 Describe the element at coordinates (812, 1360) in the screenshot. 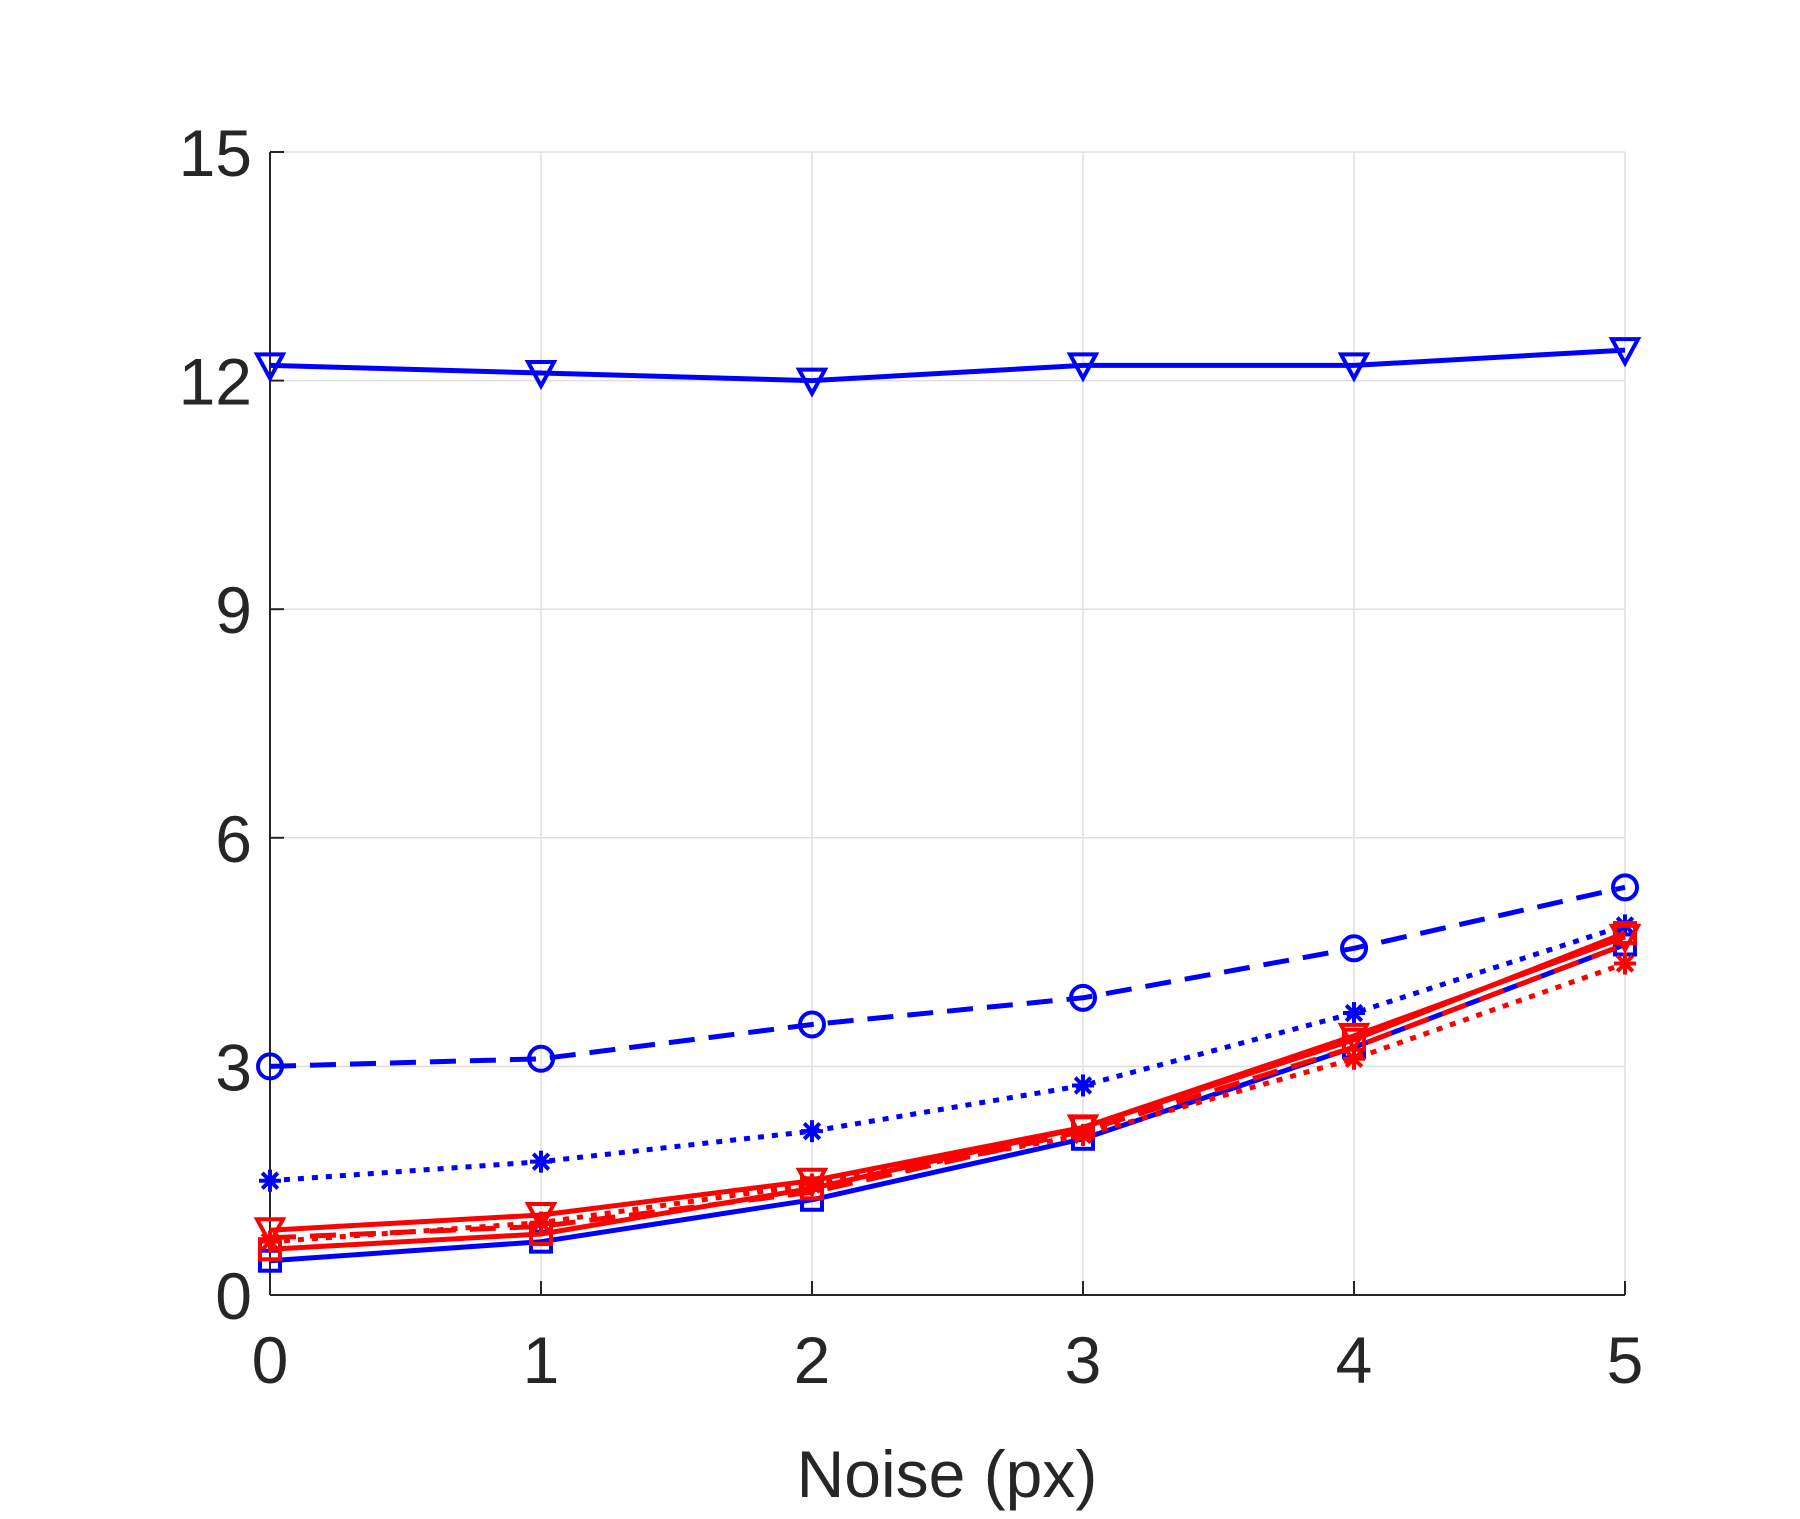

I see `x-tick-label: 2` at that location.